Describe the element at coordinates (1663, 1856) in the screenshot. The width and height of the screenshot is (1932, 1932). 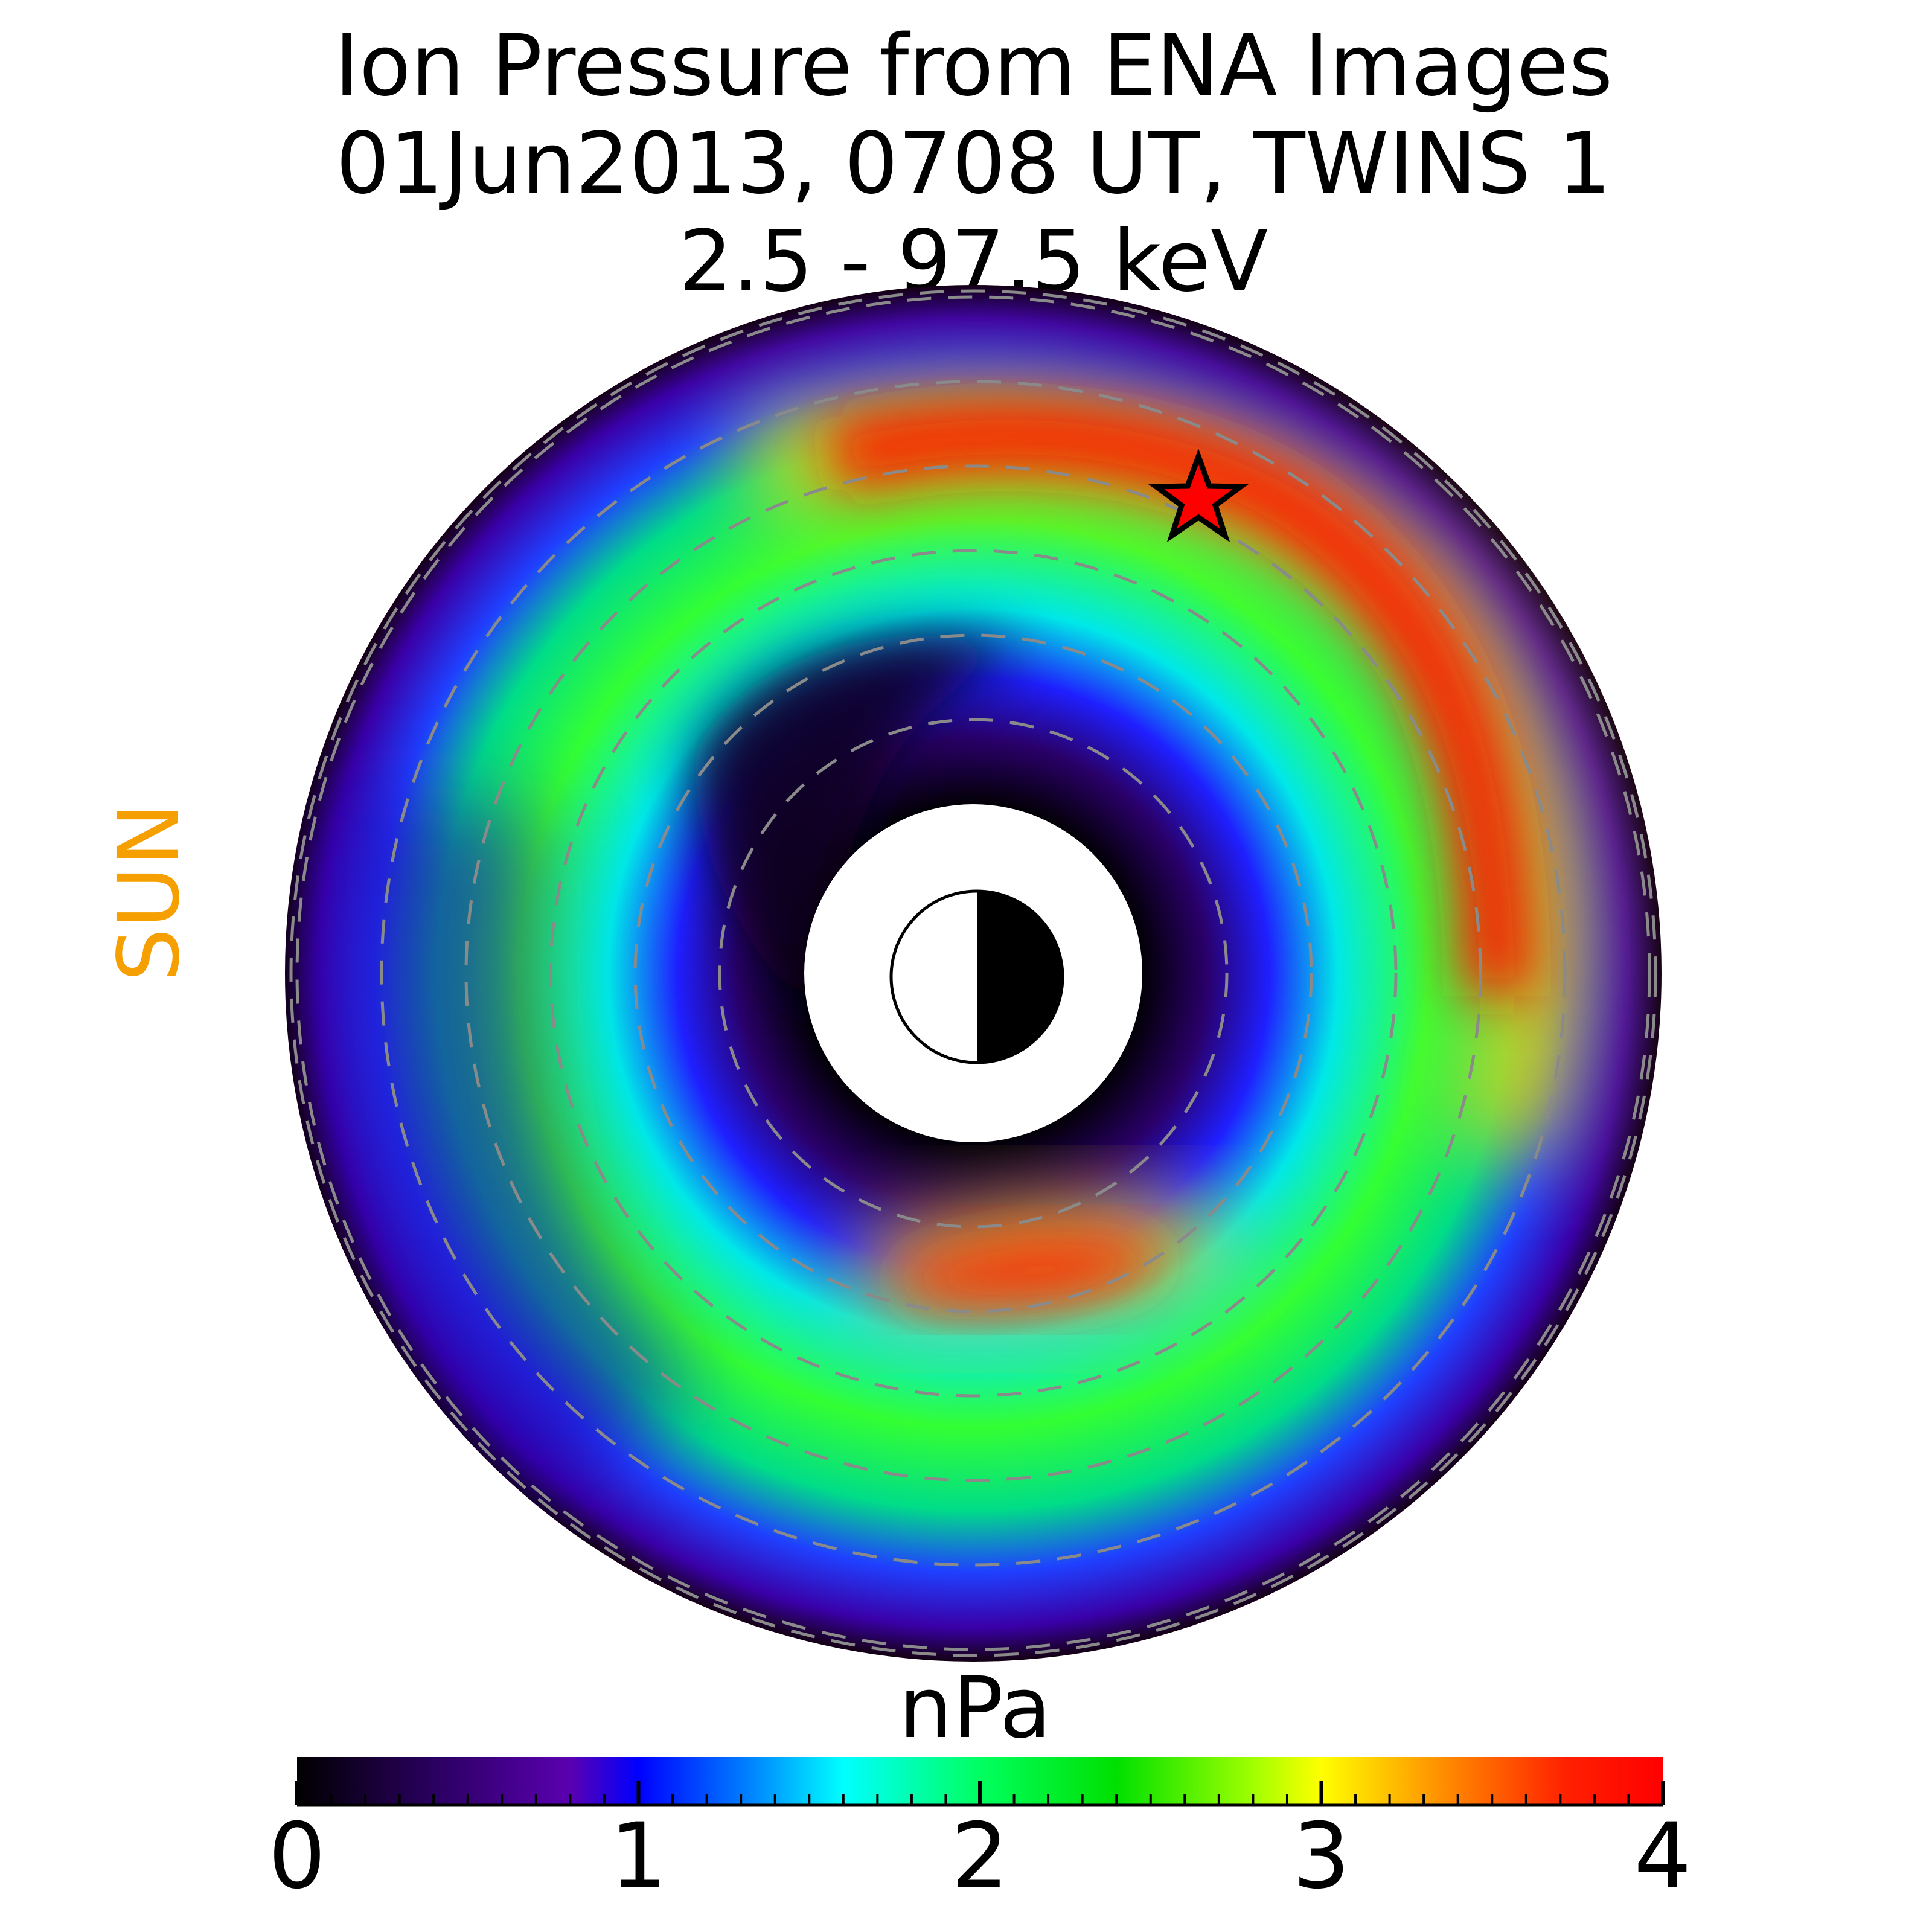
I see `colorbar-tick-label: 4` at that location.